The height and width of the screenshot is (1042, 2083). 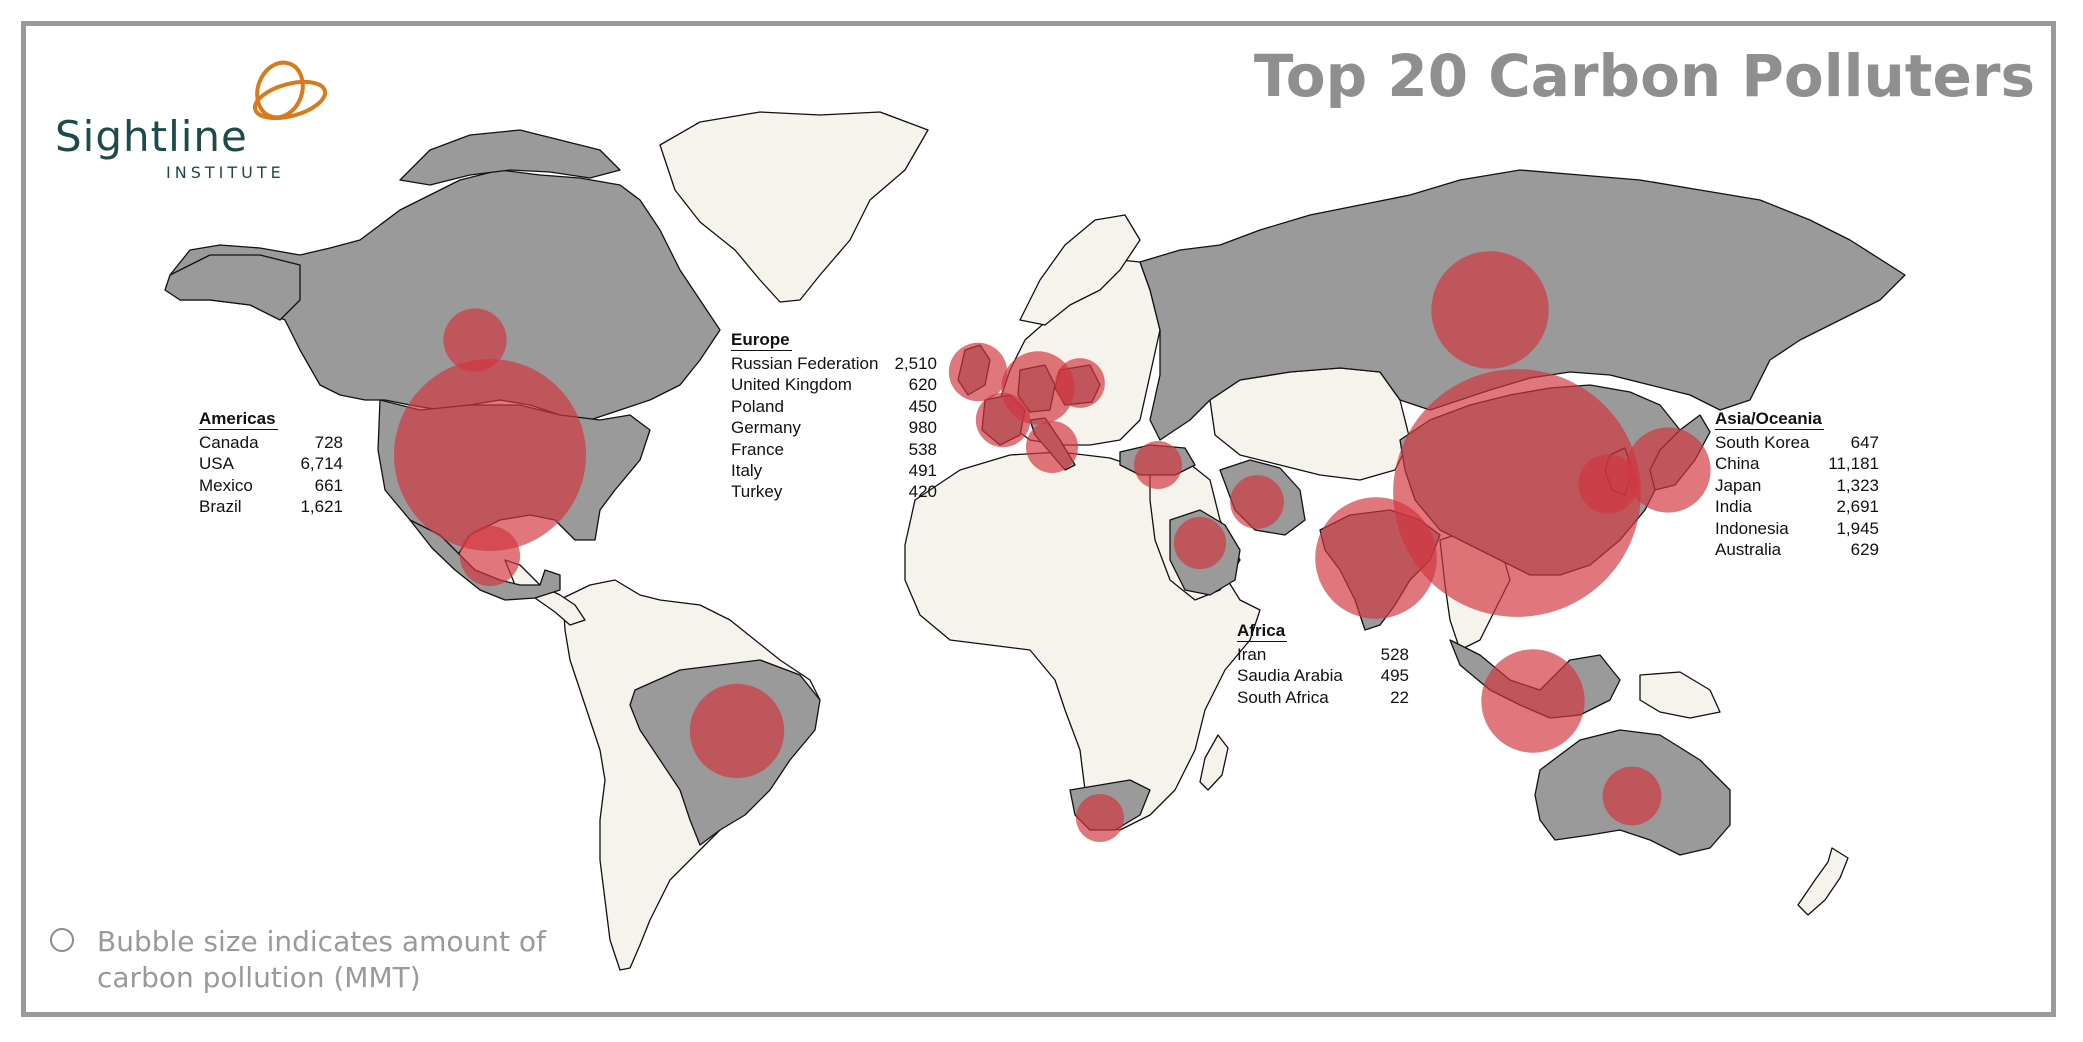 I want to click on logo-mark-icon, so click(x=290, y=90).